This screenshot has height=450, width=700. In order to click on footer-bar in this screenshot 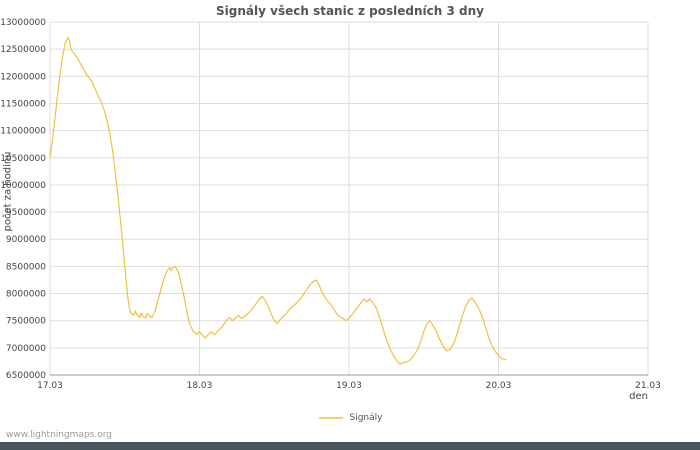, I will do `click(350, 446)`.